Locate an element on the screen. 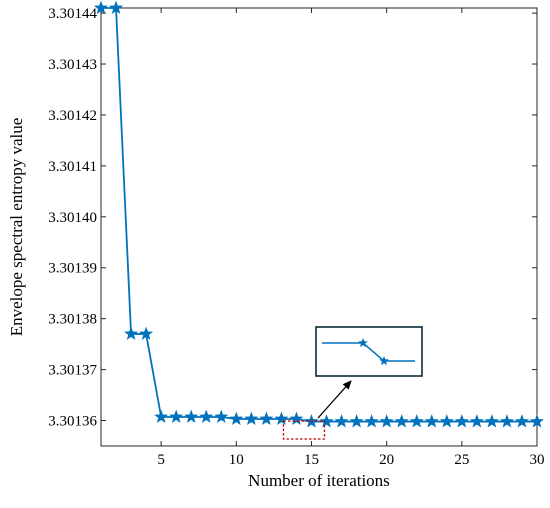 This screenshot has height=508, width=550. y-tick-label: 3.30143 is located at coordinates (72, 65).